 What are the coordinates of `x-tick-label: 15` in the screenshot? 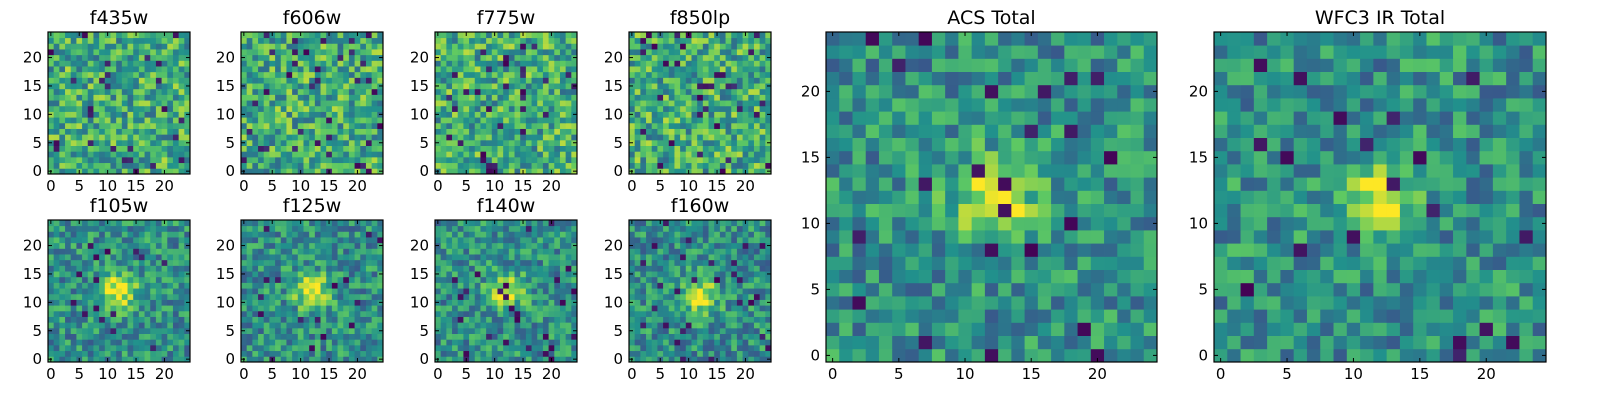 It's located at (328, 374).